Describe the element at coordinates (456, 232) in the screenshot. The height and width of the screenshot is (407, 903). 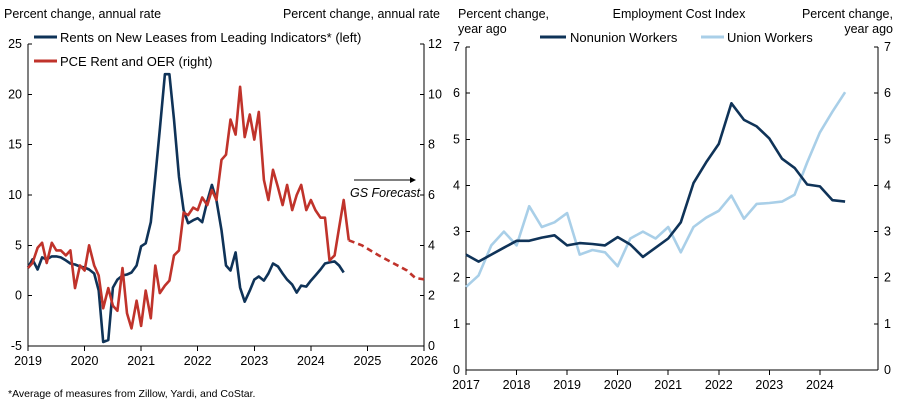
I see `eci-left-y-tick-label: 3` at that location.